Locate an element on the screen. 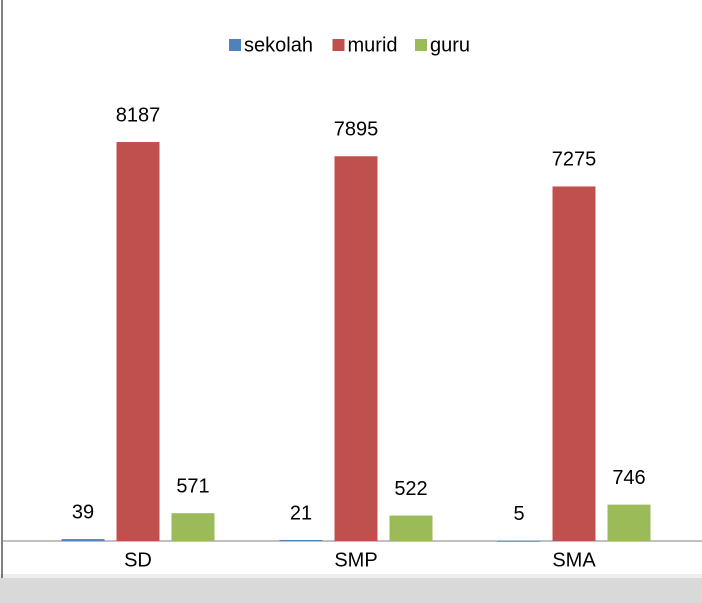 The width and height of the screenshot is (702, 603). data-label: 7895 is located at coordinates (356, 130).